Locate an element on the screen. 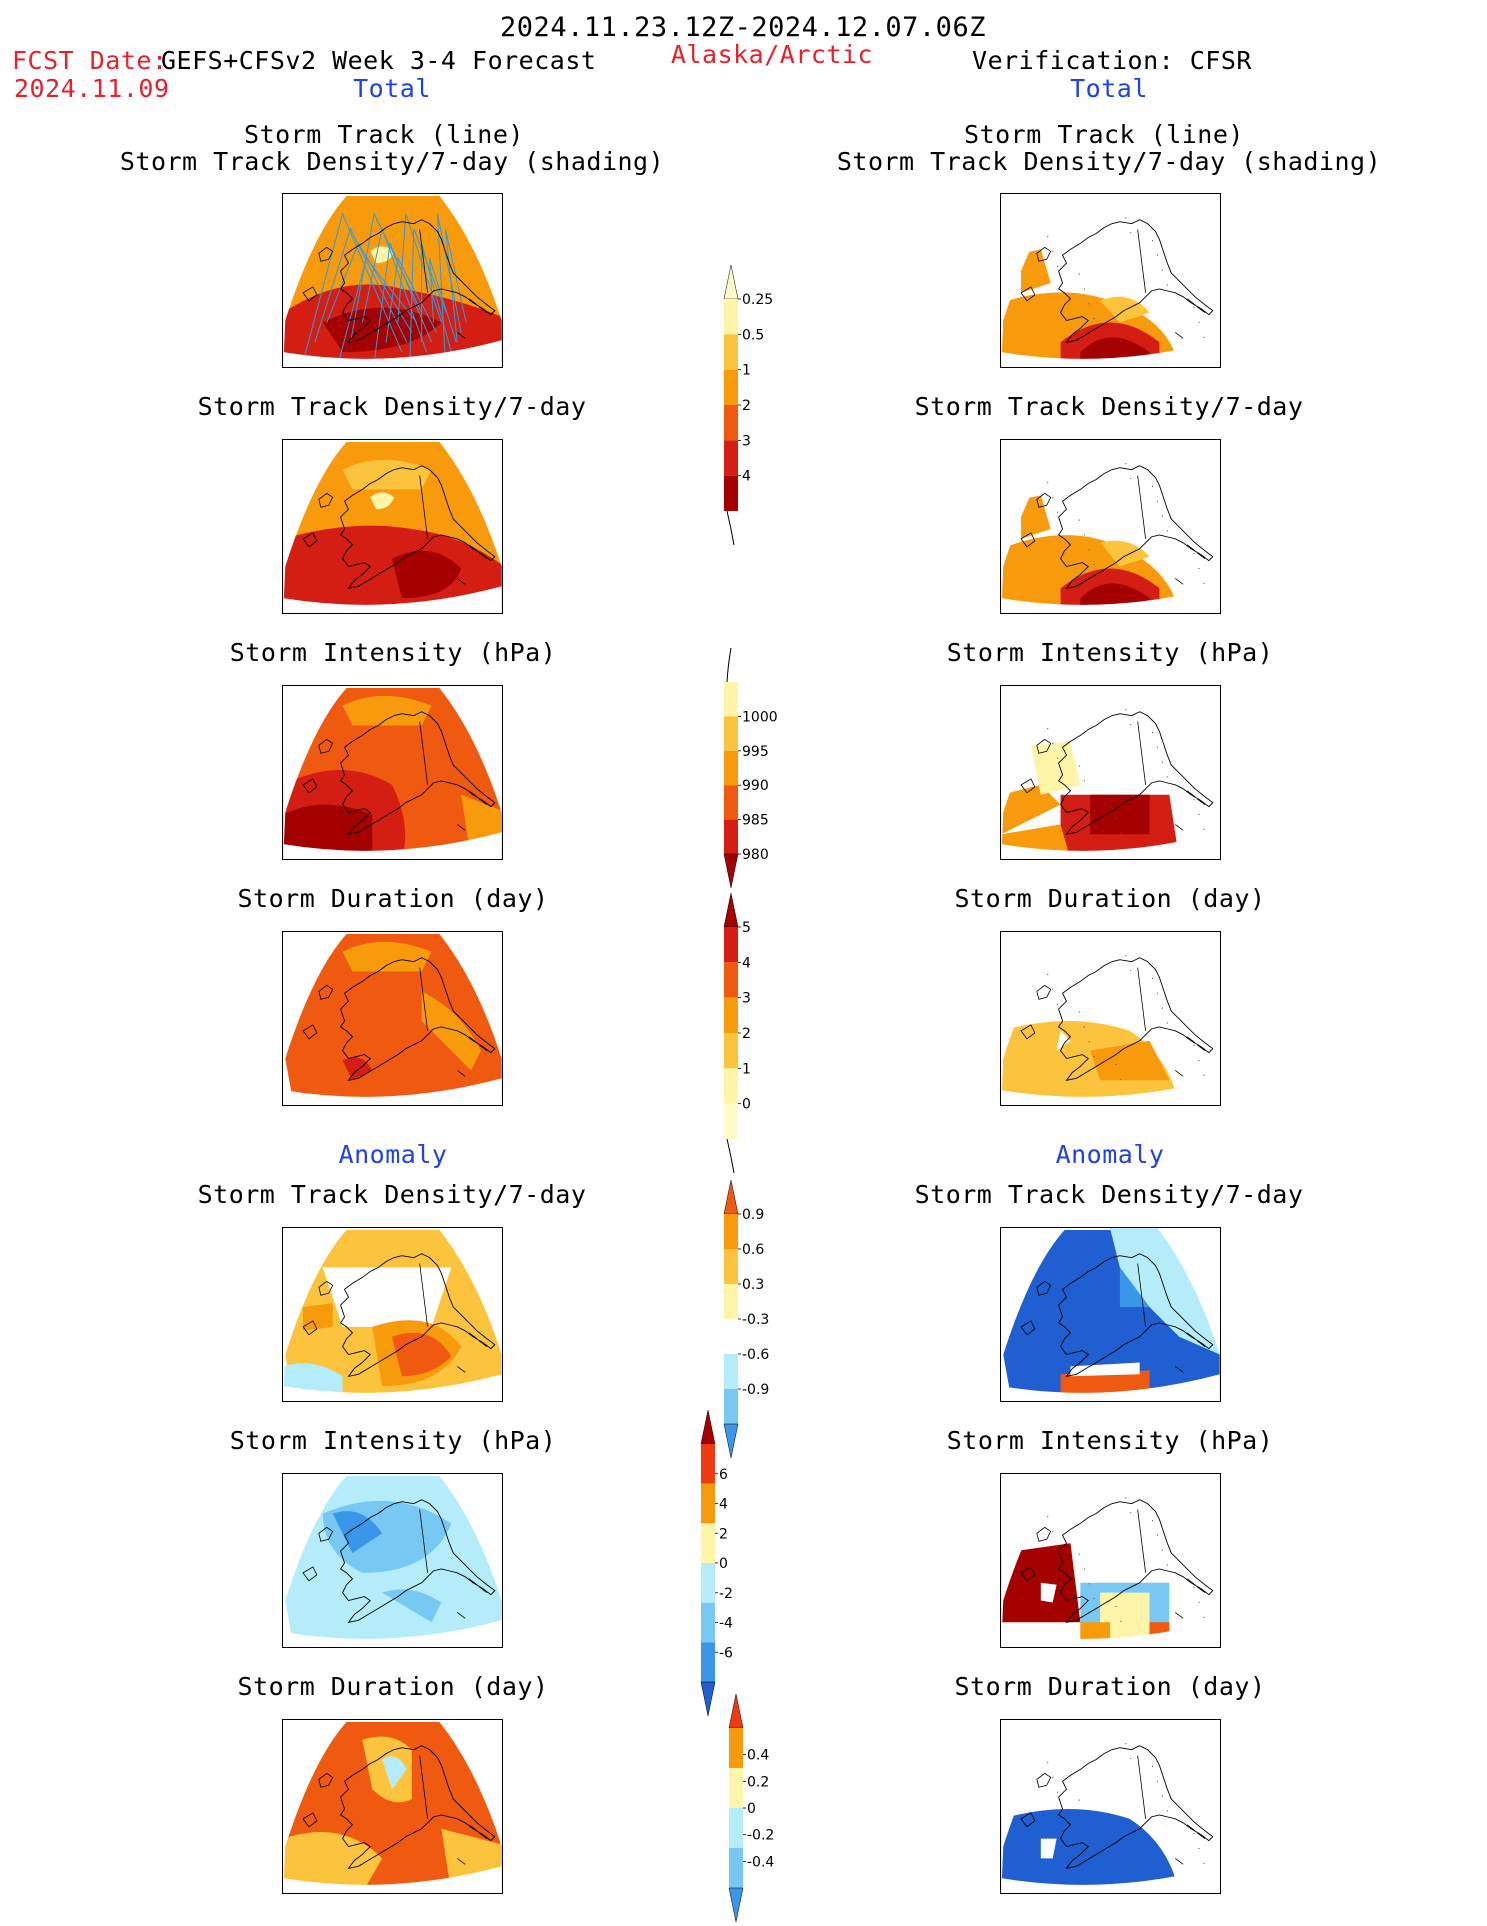 The width and height of the screenshot is (1487, 1926). colorbar-tick-label: 0.6 is located at coordinates (753, 1250).